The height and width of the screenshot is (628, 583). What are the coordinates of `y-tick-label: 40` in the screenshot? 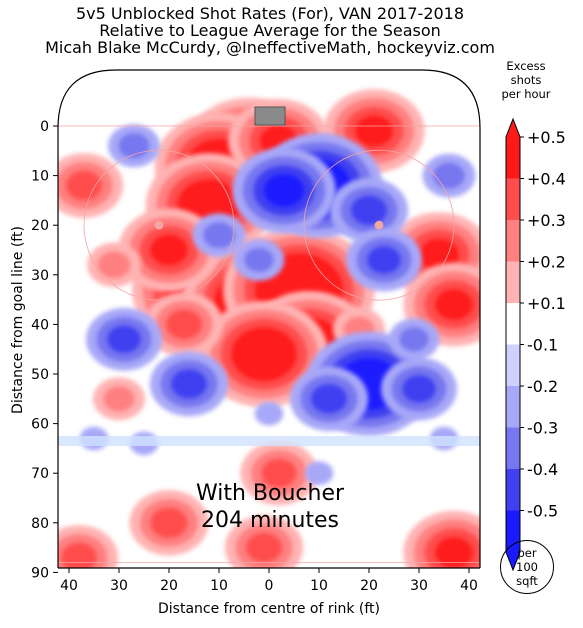 It's located at (40, 325).